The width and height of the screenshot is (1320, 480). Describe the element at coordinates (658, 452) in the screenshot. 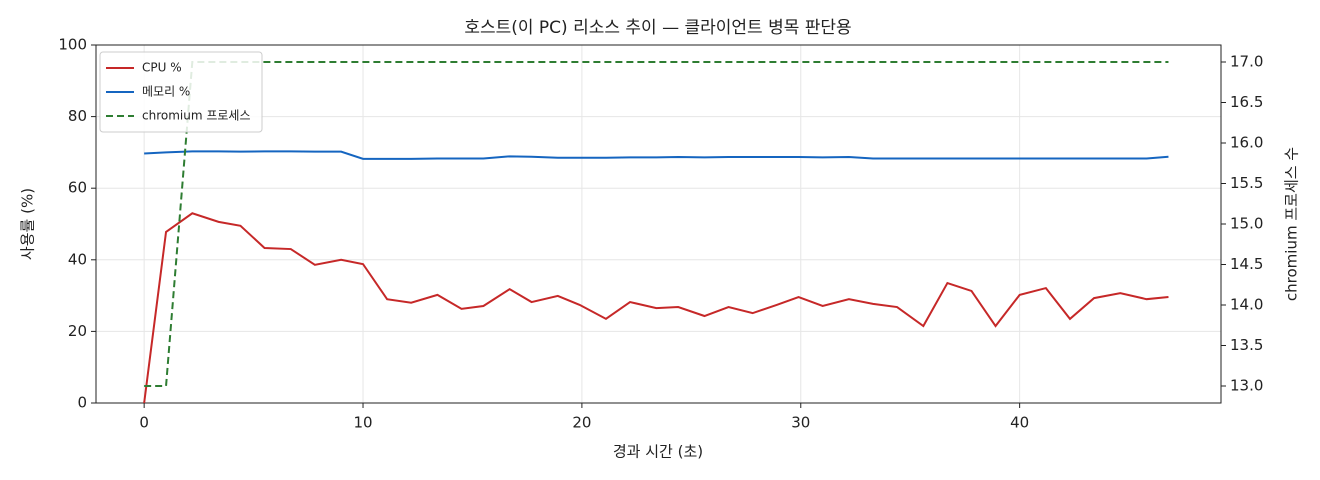

I see `x-axis-label: 경과 시간 (초)` at that location.